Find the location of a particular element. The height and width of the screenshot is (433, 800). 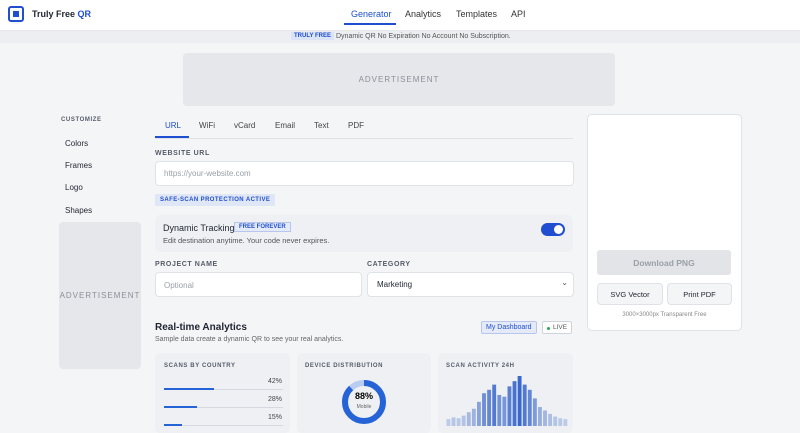

dashboard-button: My Dashboard is located at coordinates (509, 327).